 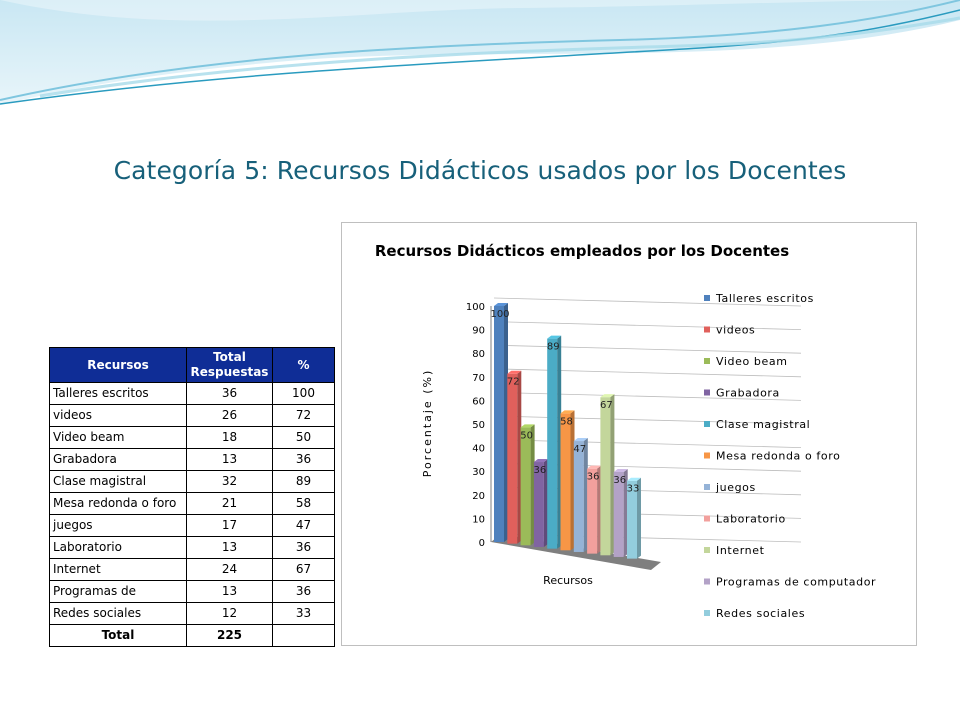 I want to click on legend-item: Talleres escritos, so click(x=758, y=298).